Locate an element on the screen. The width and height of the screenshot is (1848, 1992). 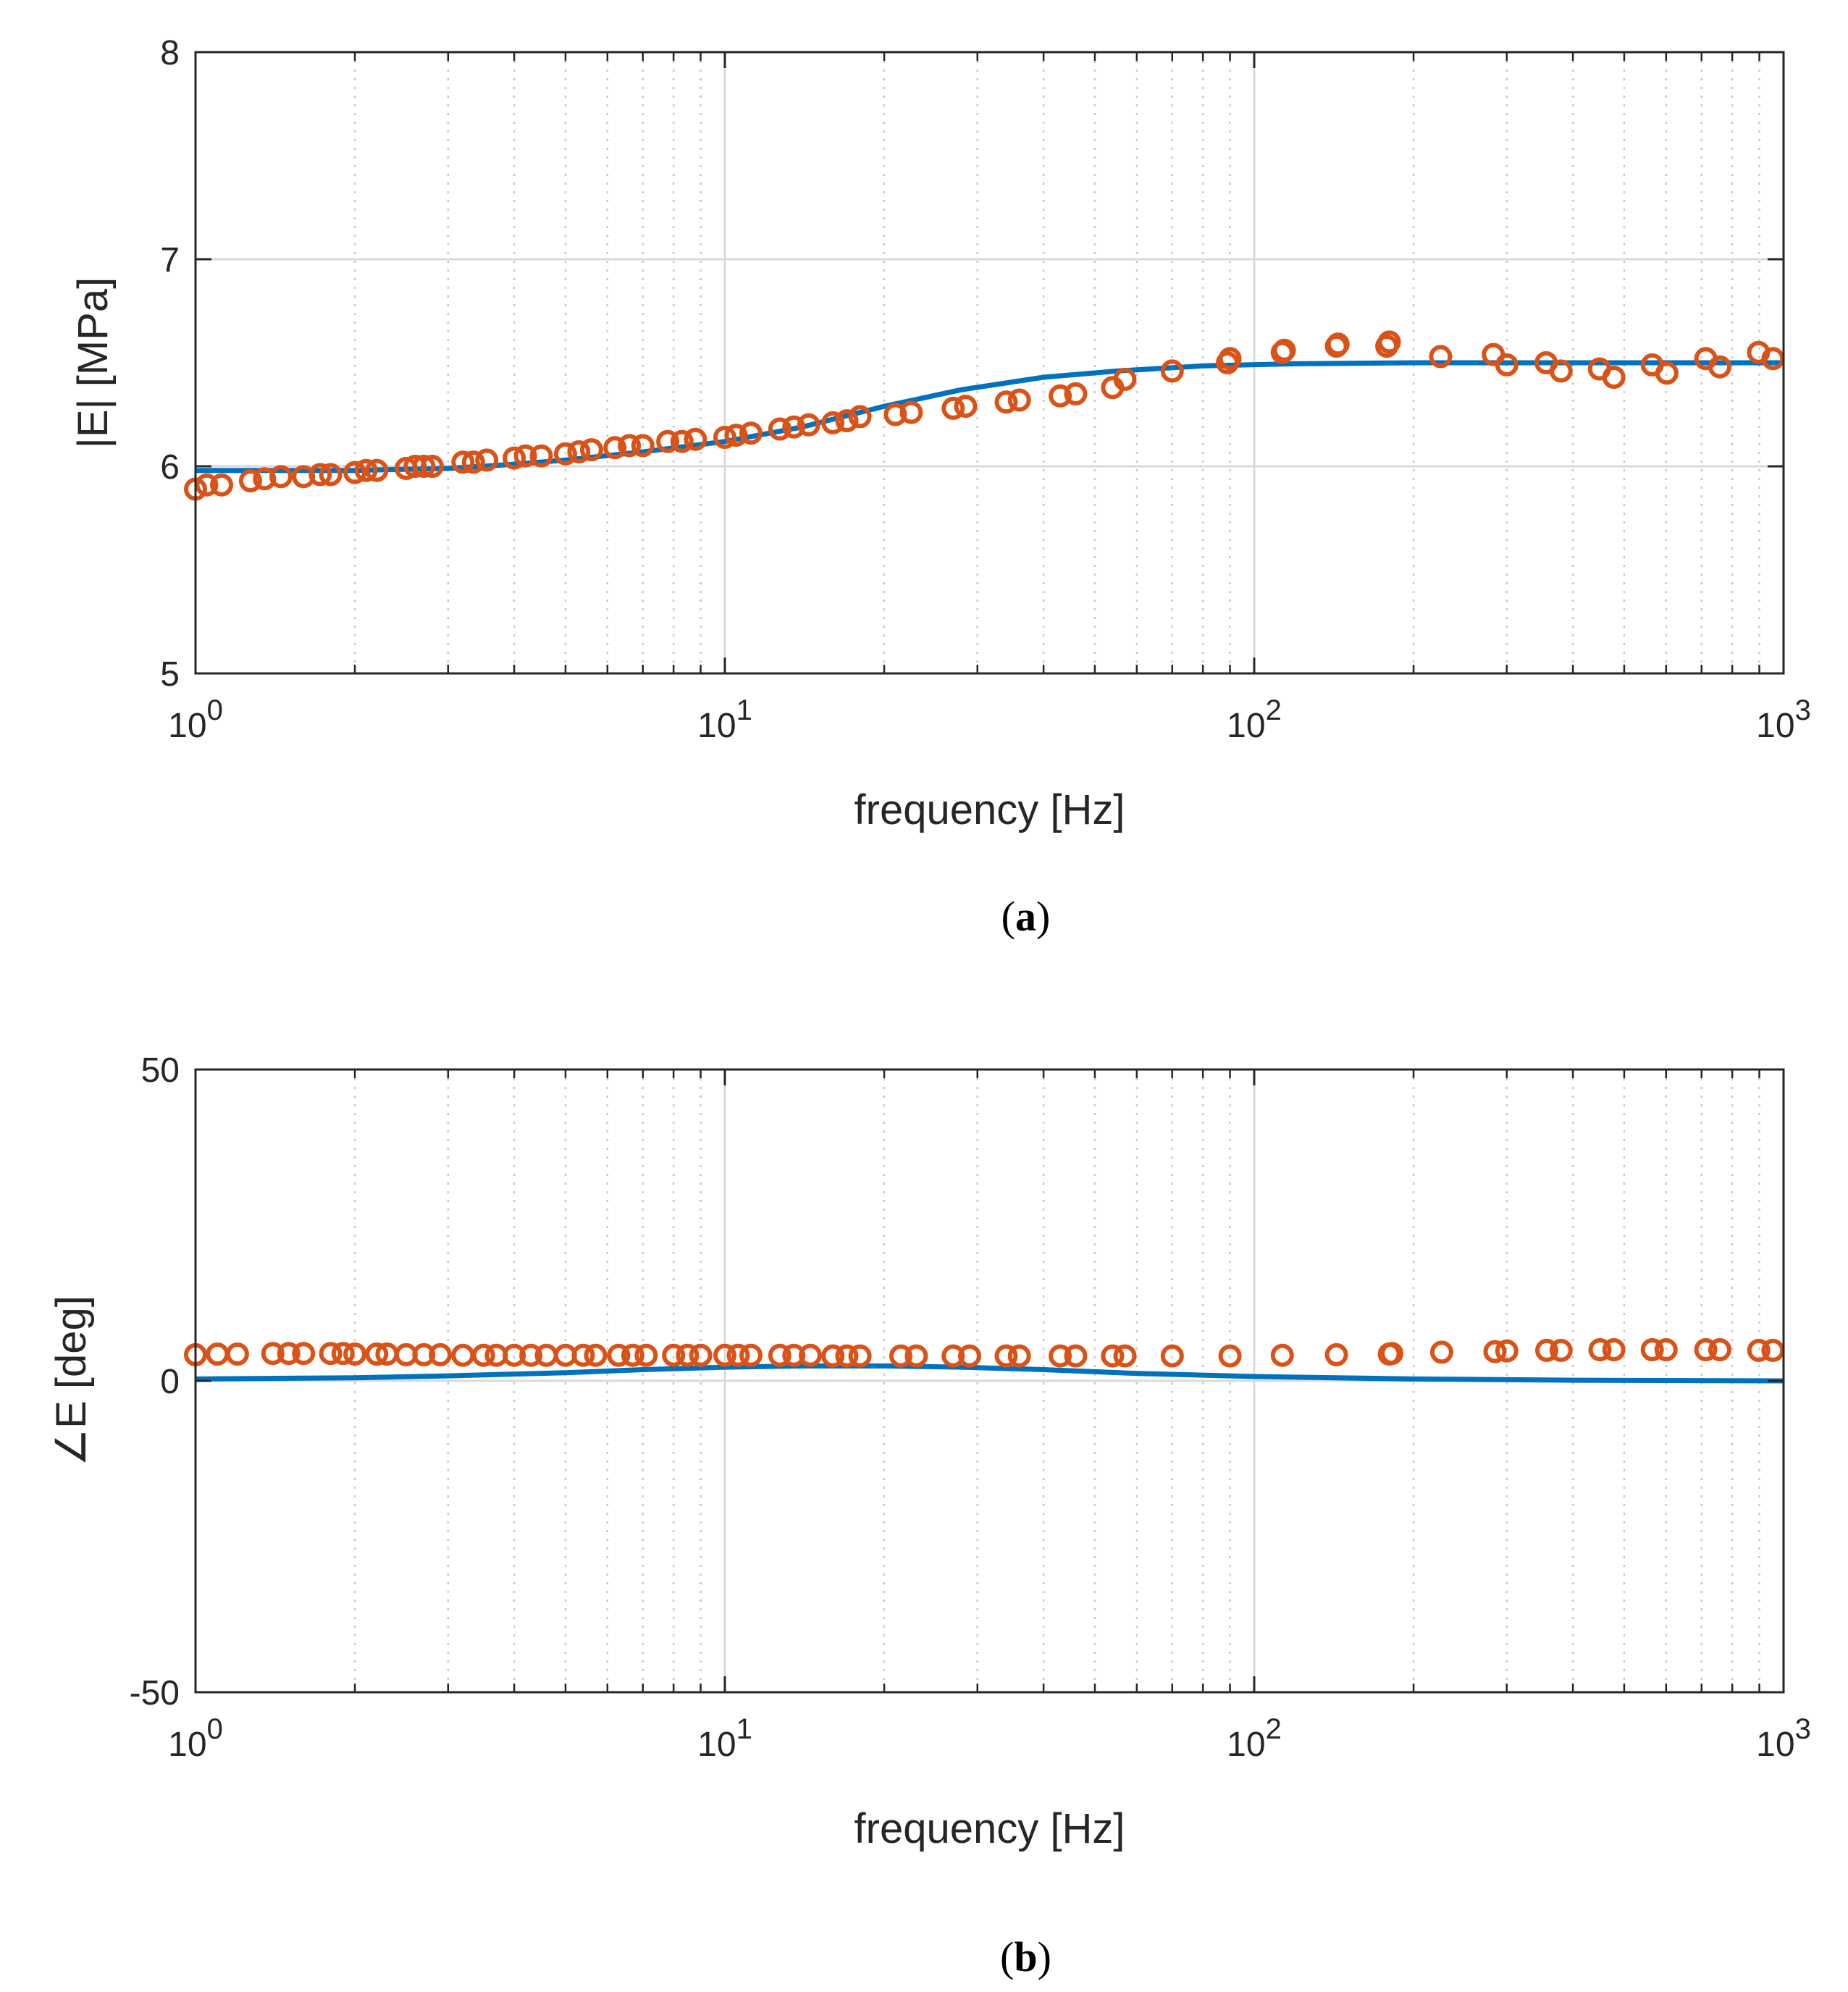
x-tick-label: 10¹ is located at coordinates (724, 1739).